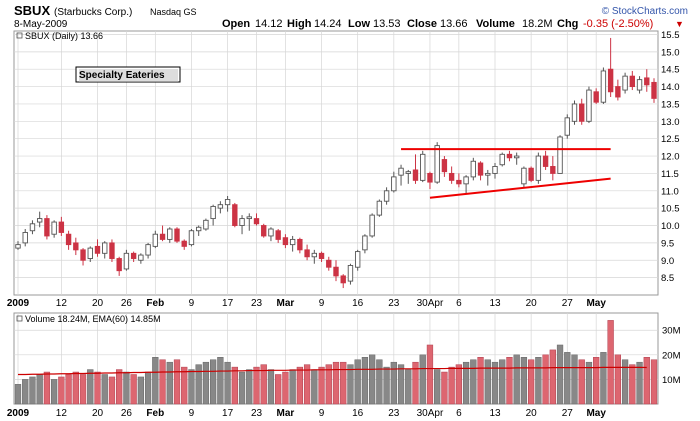 This screenshot has height=421, width=700. What do you see at coordinates (532, 413) in the screenshot?
I see `volume-x-tick-label: 20` at bounding box center [532, 413].